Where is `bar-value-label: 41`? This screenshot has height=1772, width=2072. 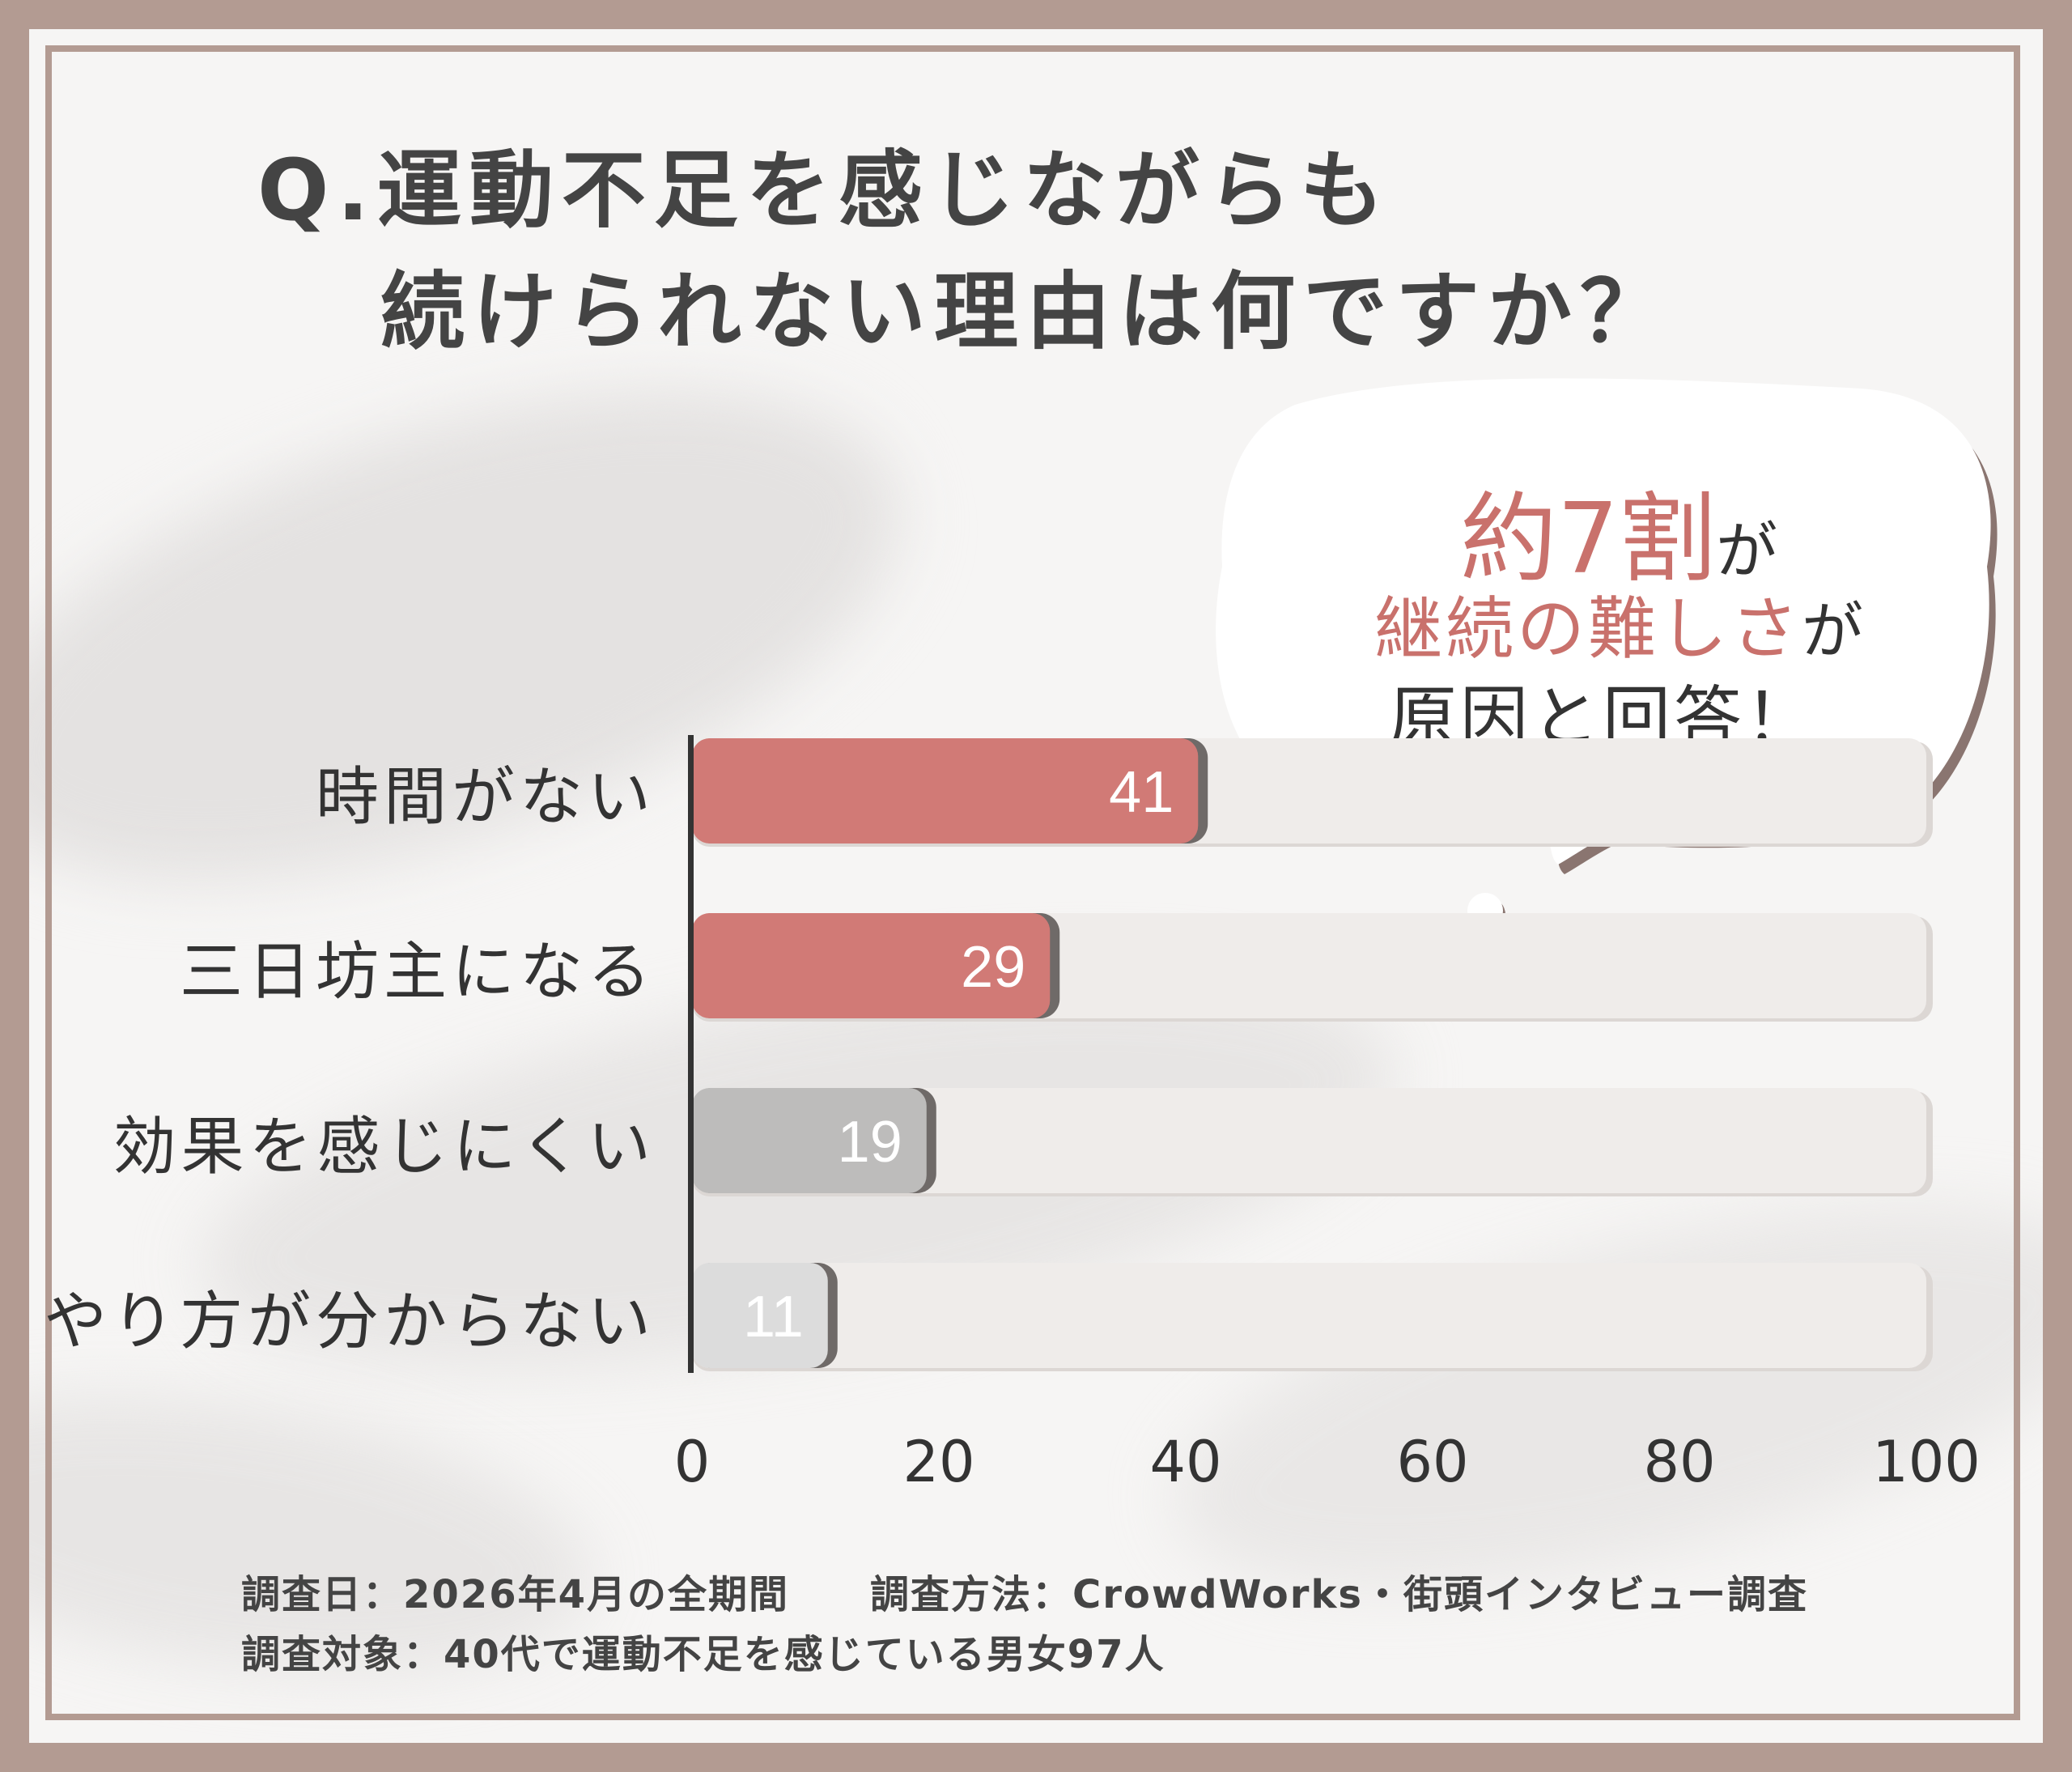
bar-value-label: 41 is located at coordinates (1141, 793).